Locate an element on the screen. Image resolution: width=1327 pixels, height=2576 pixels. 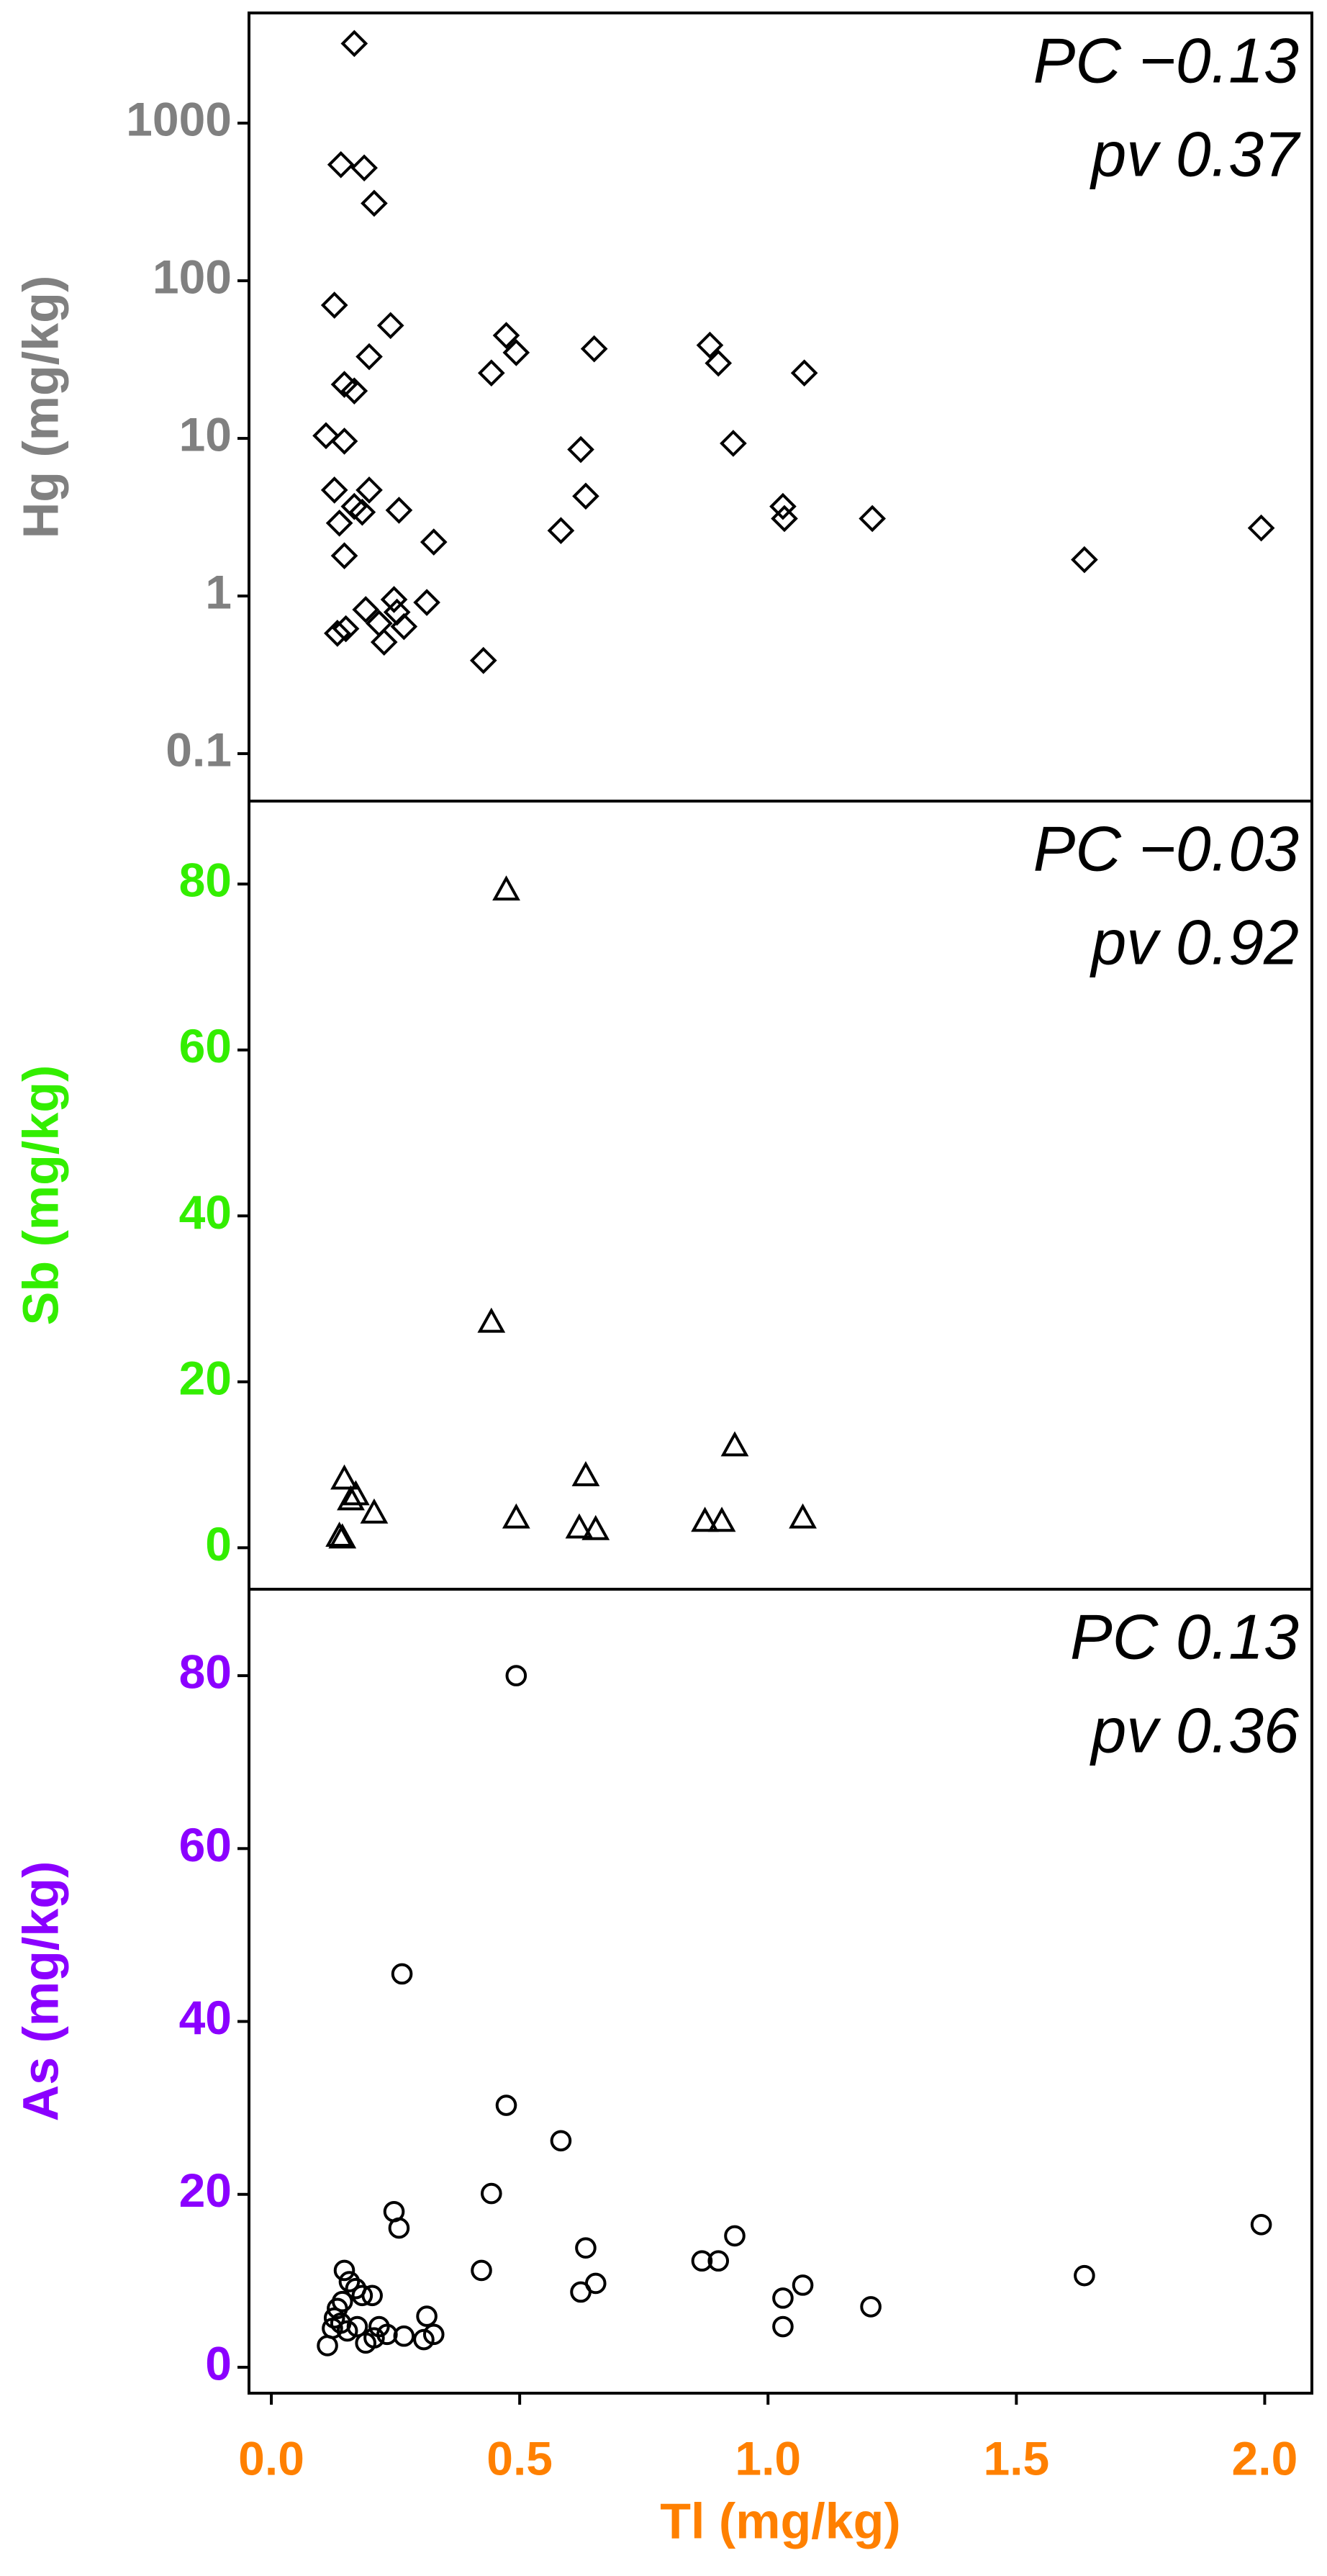
annotation: pv 0.37 is located at coordinates (1195, 153).